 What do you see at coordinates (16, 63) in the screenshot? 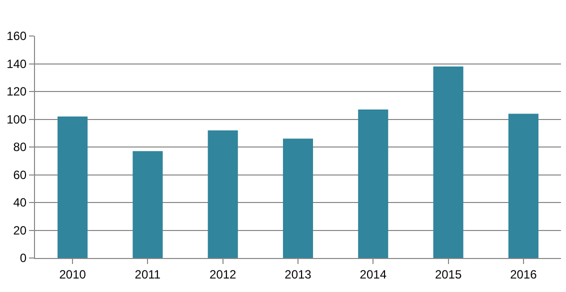
I see `y-tick-label: 140` at bounding box center [16, 63].